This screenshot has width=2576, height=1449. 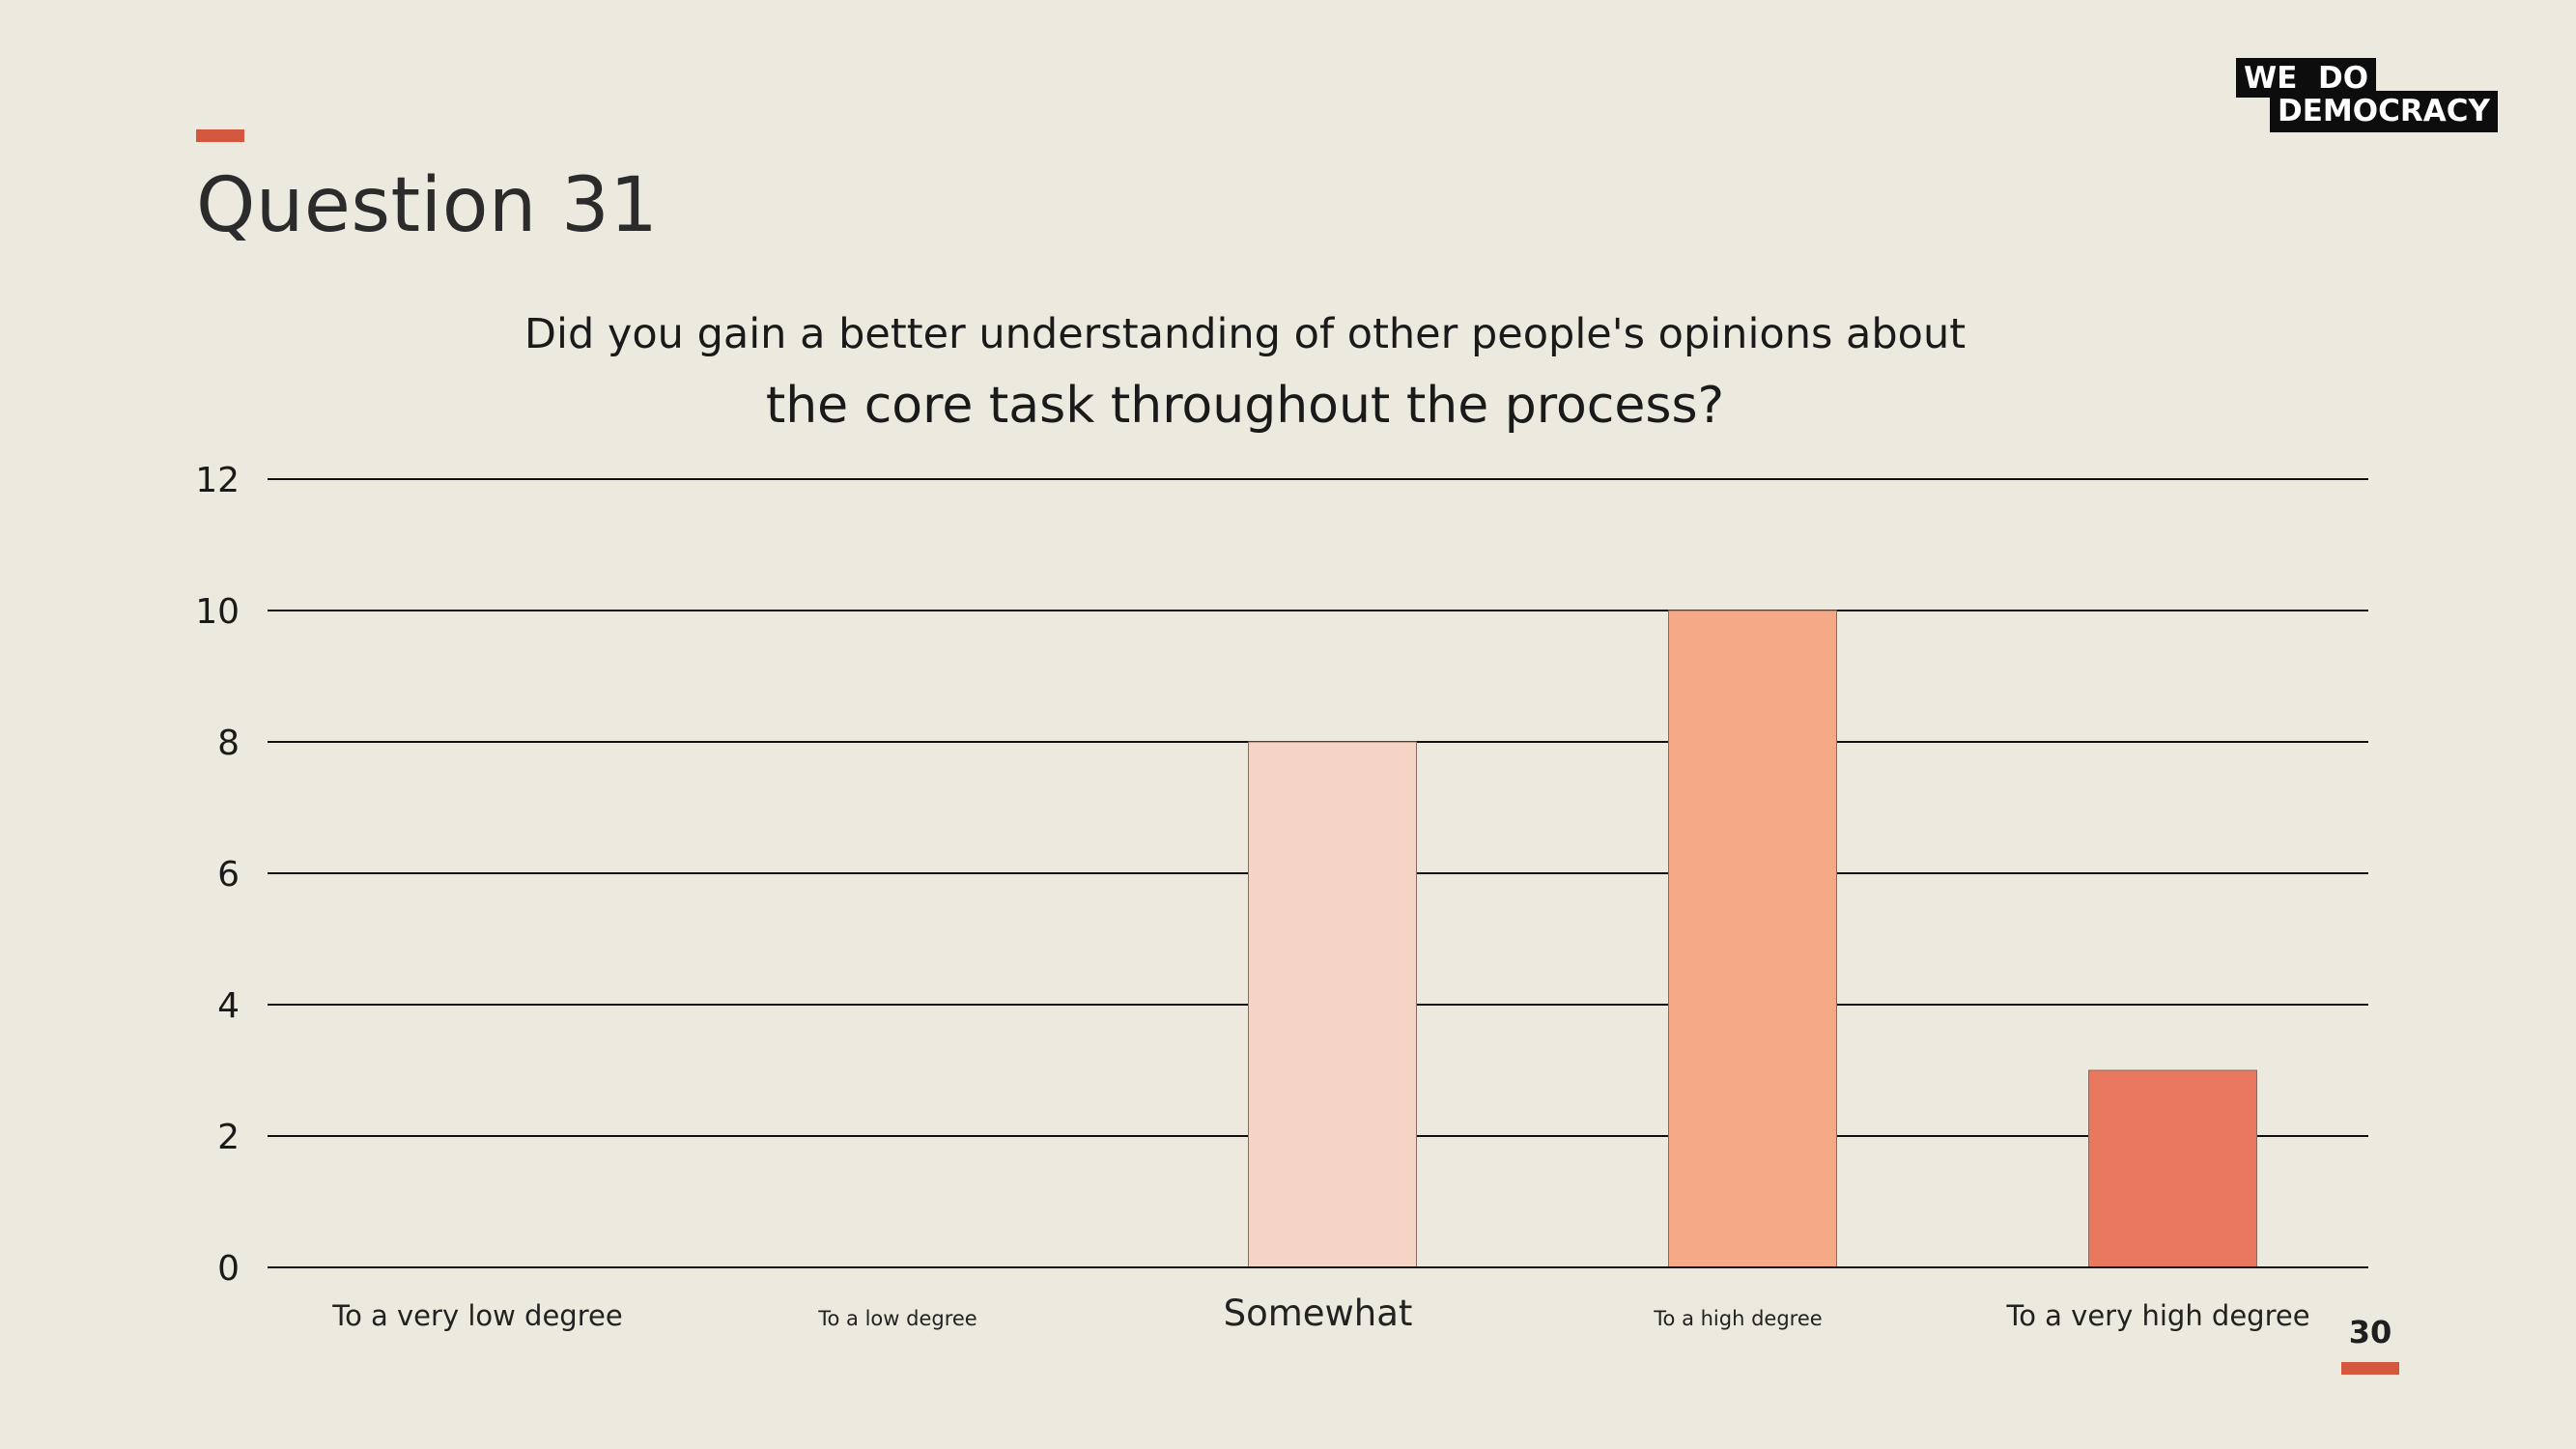 What do you see at coordinates (228, 1137) in the screenshot?
I see `y-tick-label: 2` at bounding box center [228, 1137].